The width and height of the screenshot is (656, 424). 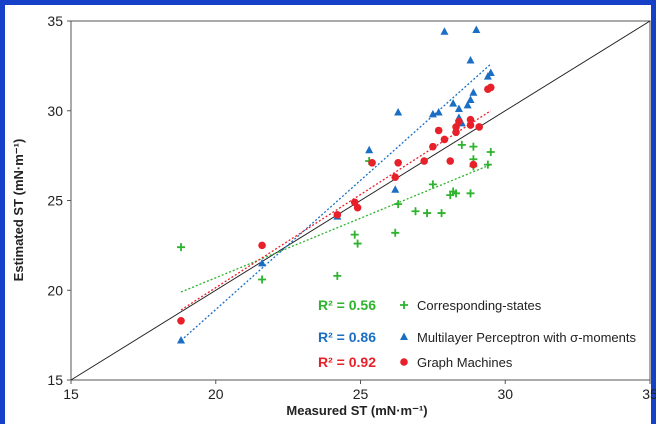 What do you see at coordinates (465, 362) in the screenshot?
I see `legend-entry: Graph Machines` at bounding box center [465, 362].